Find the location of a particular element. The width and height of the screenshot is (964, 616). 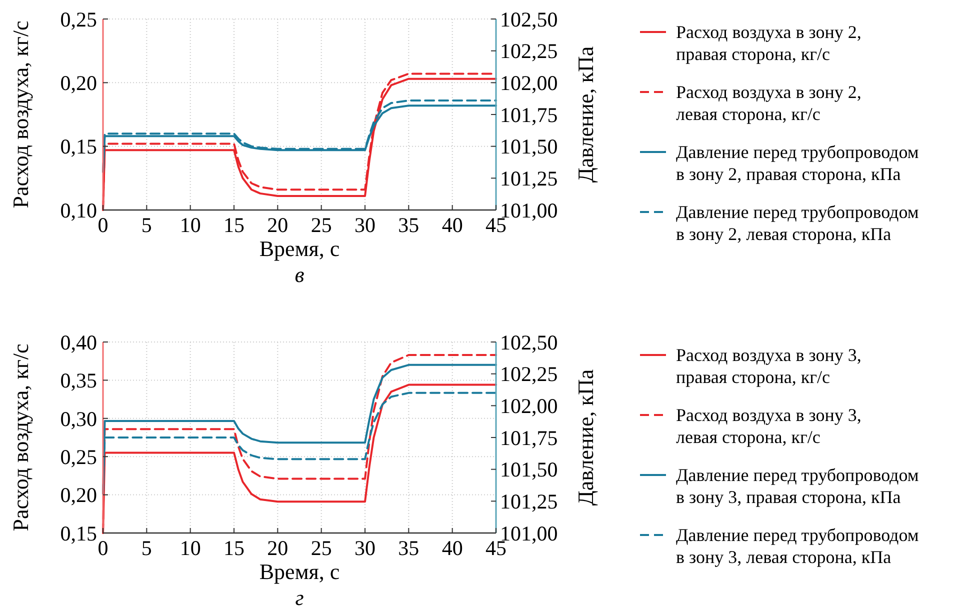

y-tick-label: 0,40 is located at coordinates (78, 342).